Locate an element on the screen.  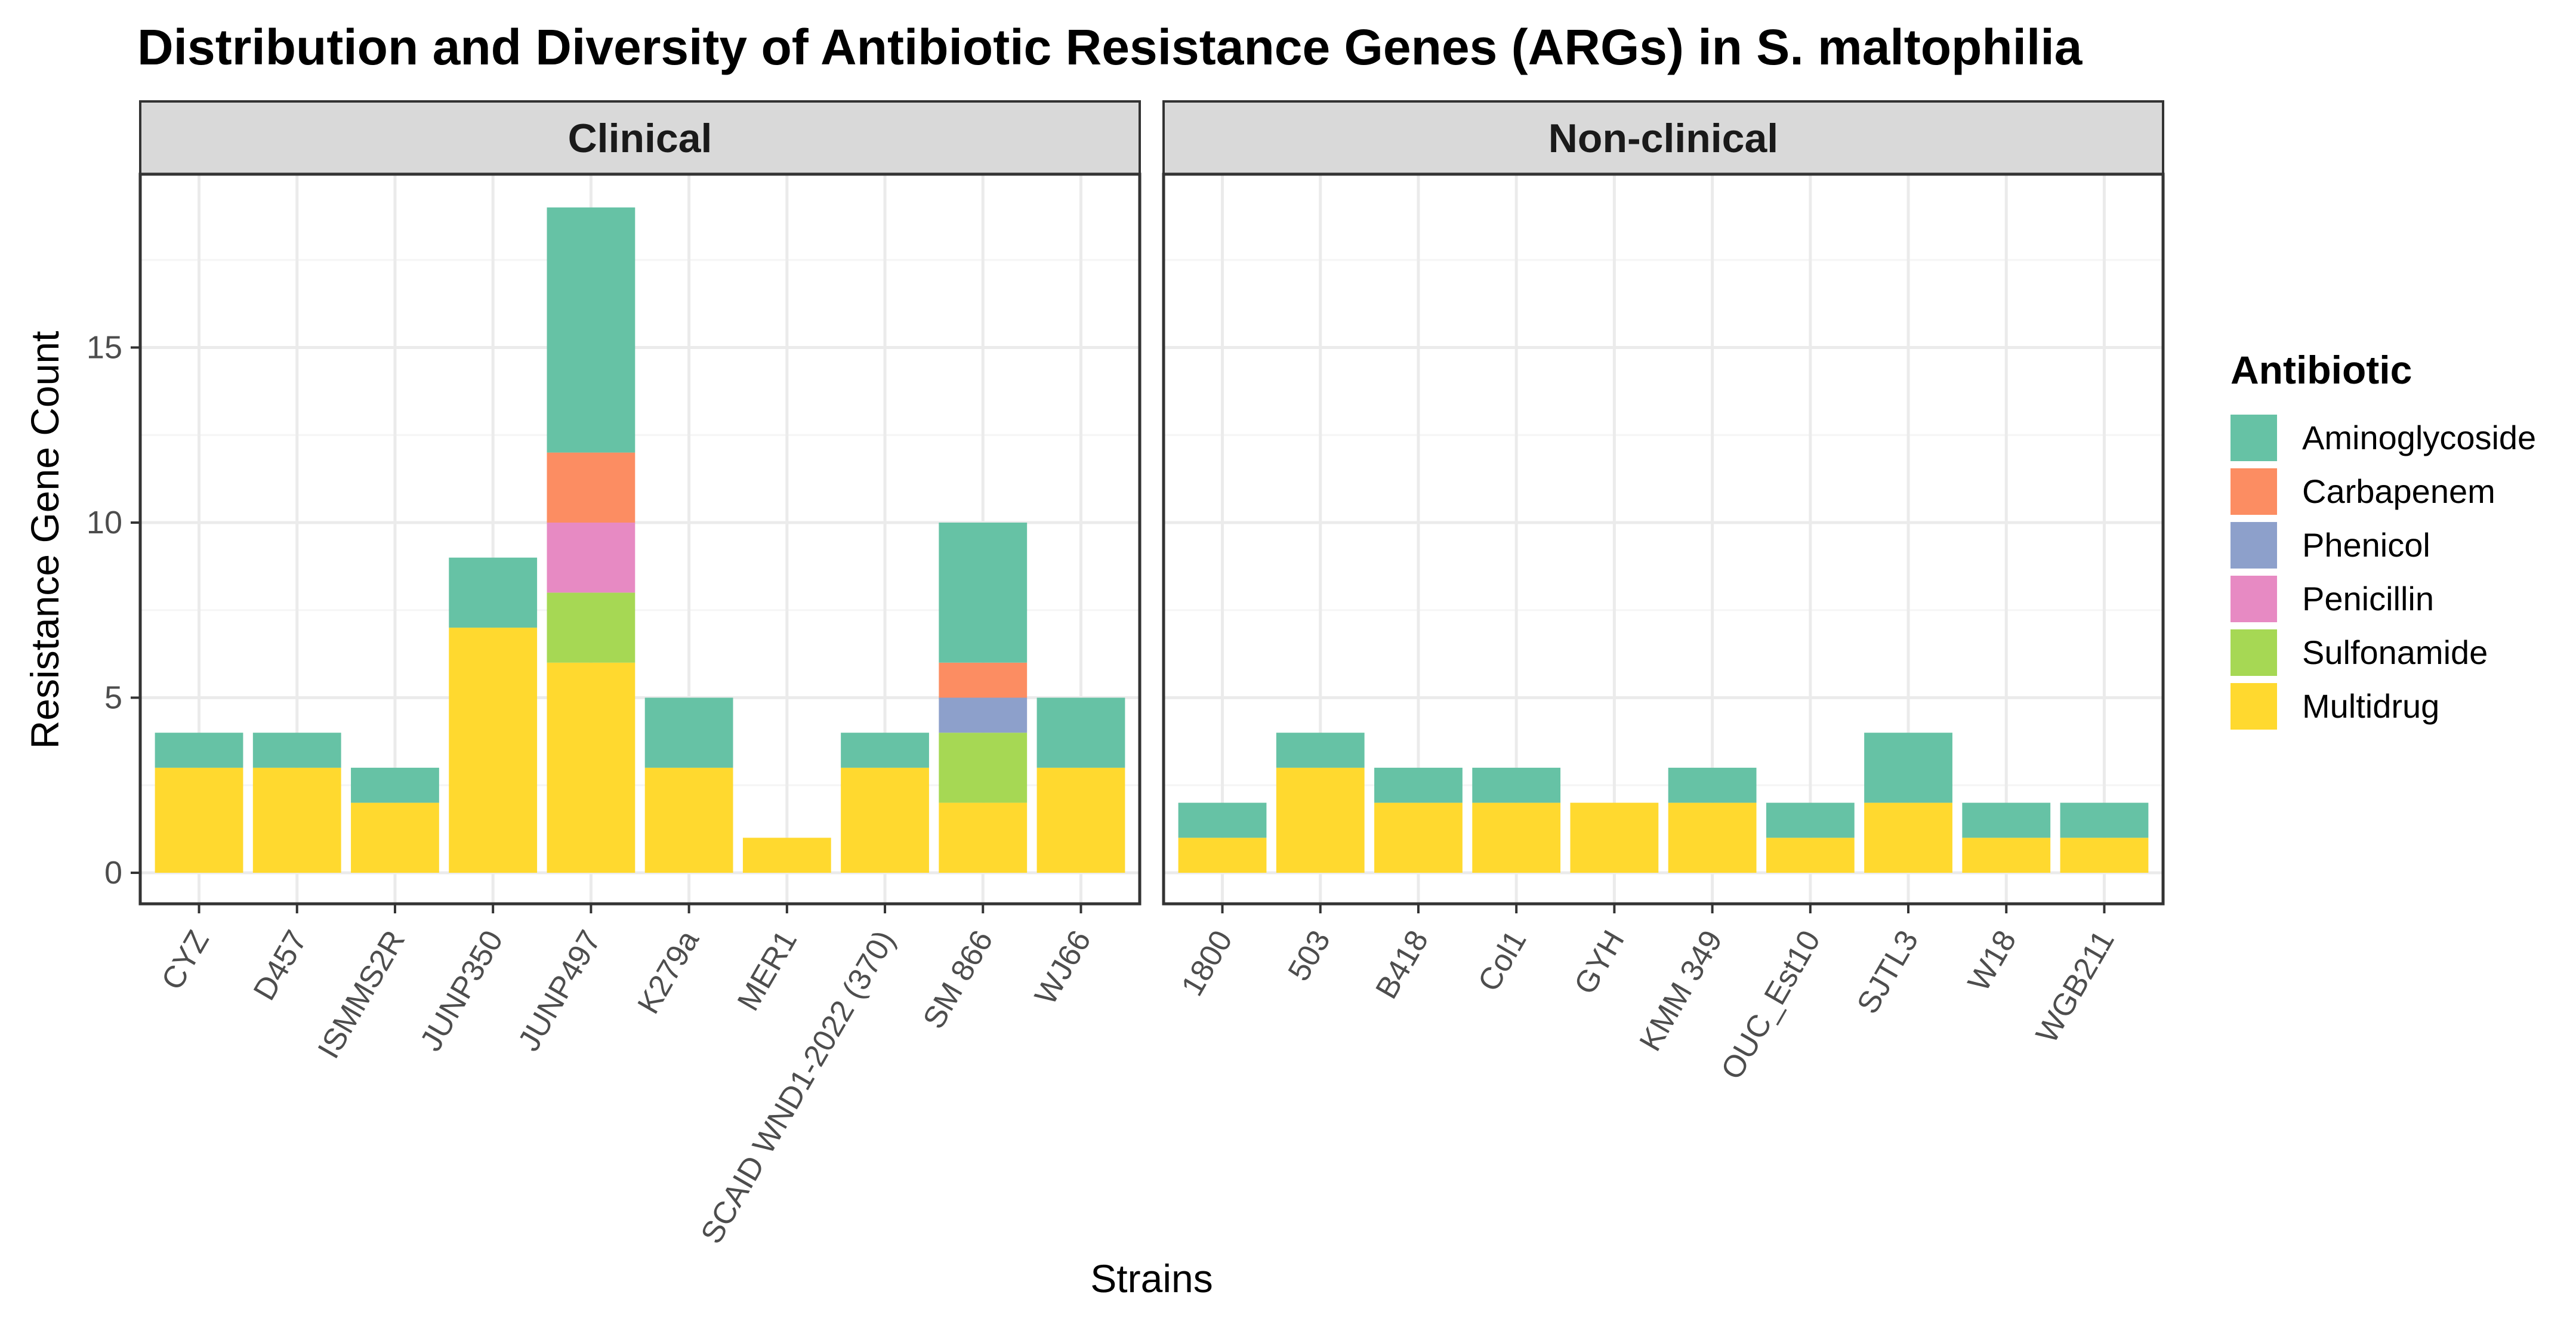
legend-label-aminoglycoside: Aminoglycoside is located at coordinates (2419, 437).